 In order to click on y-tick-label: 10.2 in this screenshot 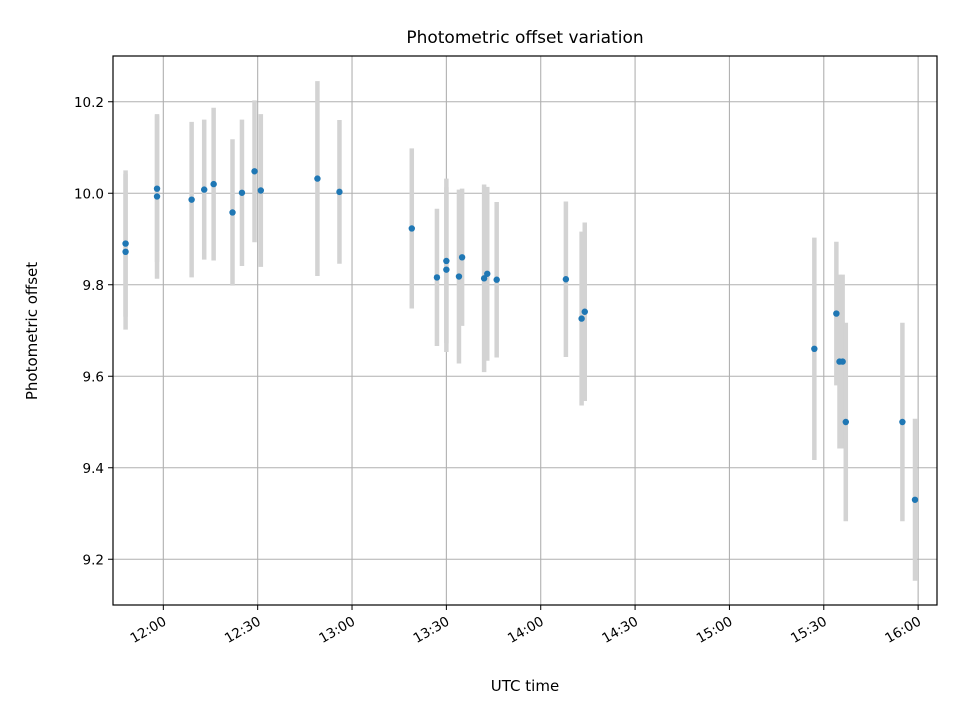, I will do `click(89, 103)`.